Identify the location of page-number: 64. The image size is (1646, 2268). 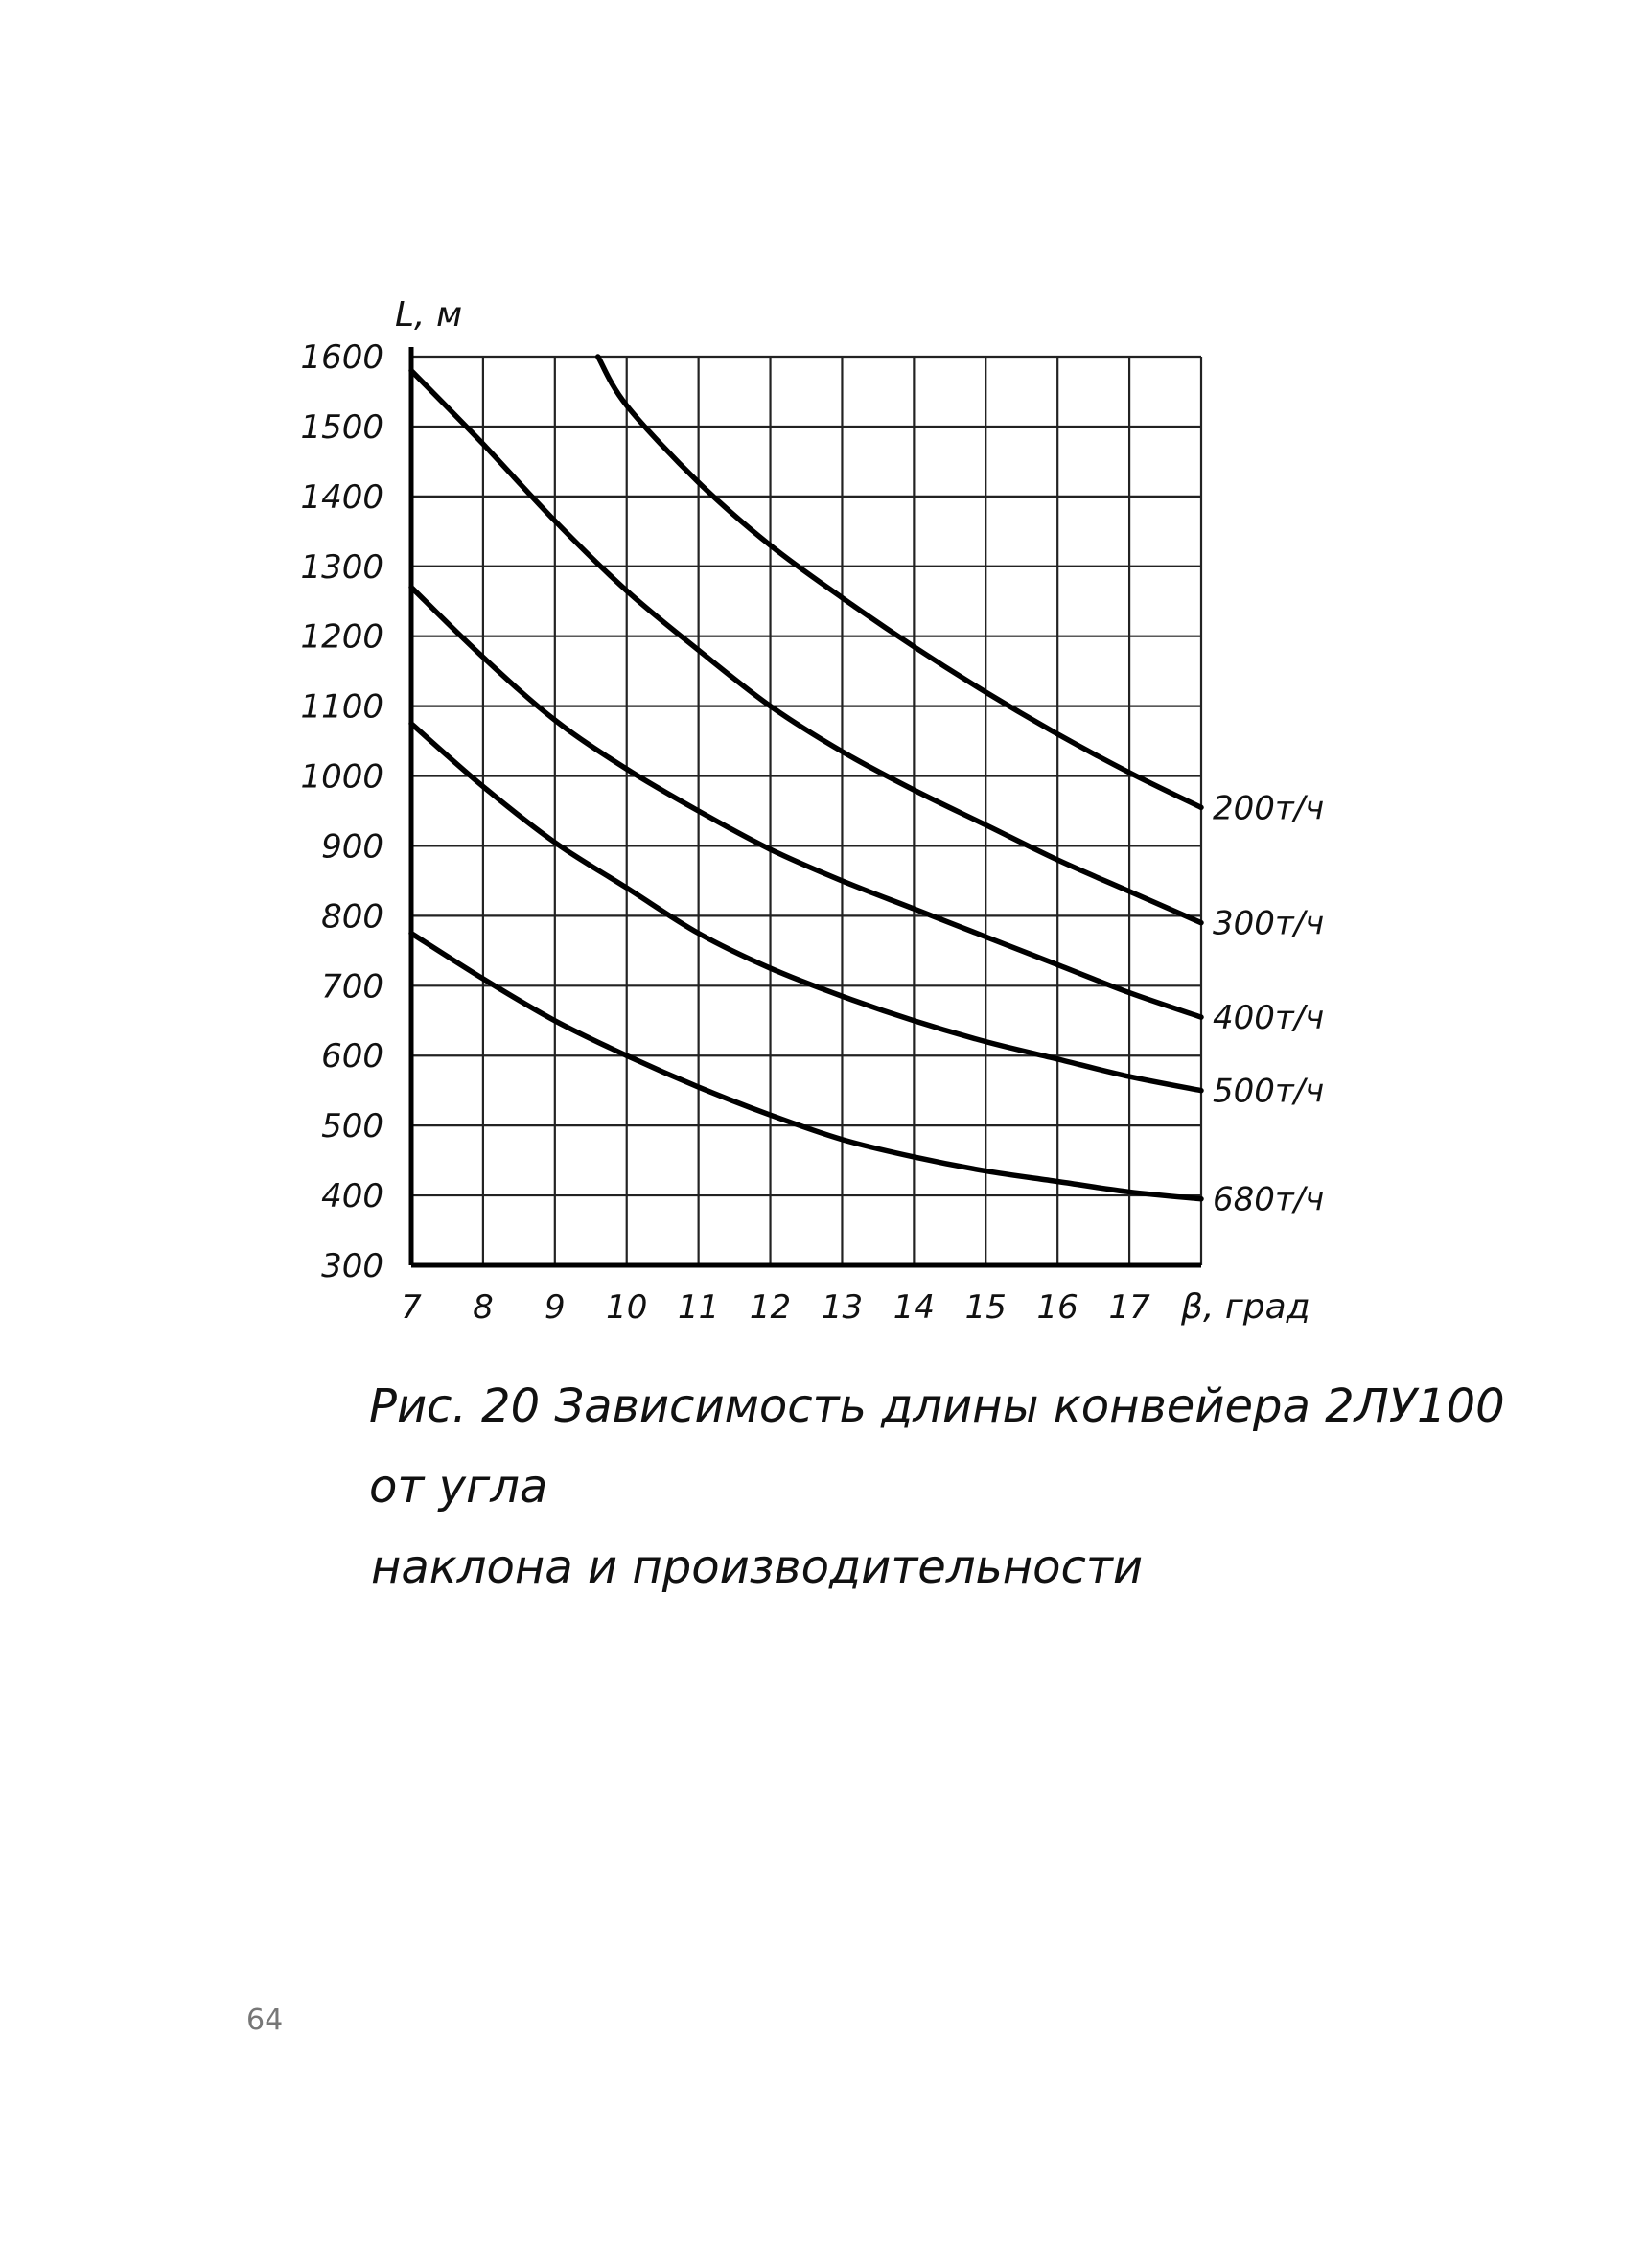
(265, 2020).